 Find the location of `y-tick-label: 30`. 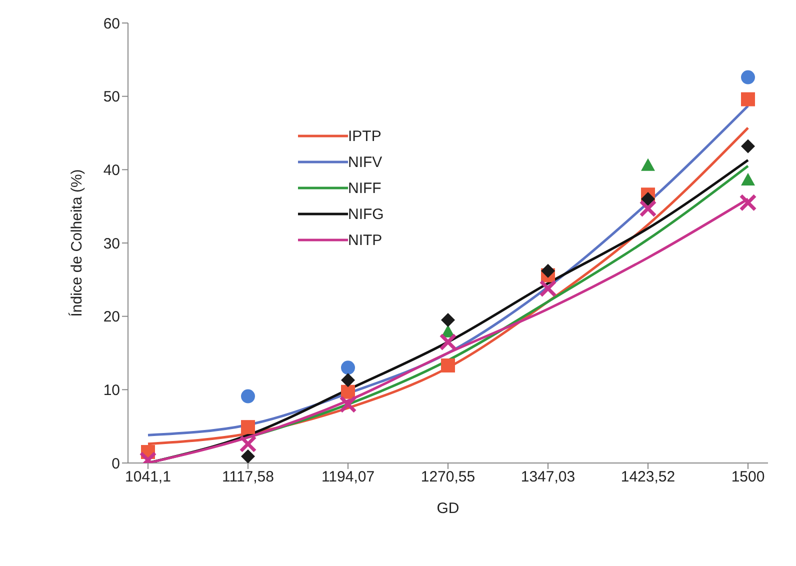

y-tick-label: 30 is located at coordinates (111, 243).